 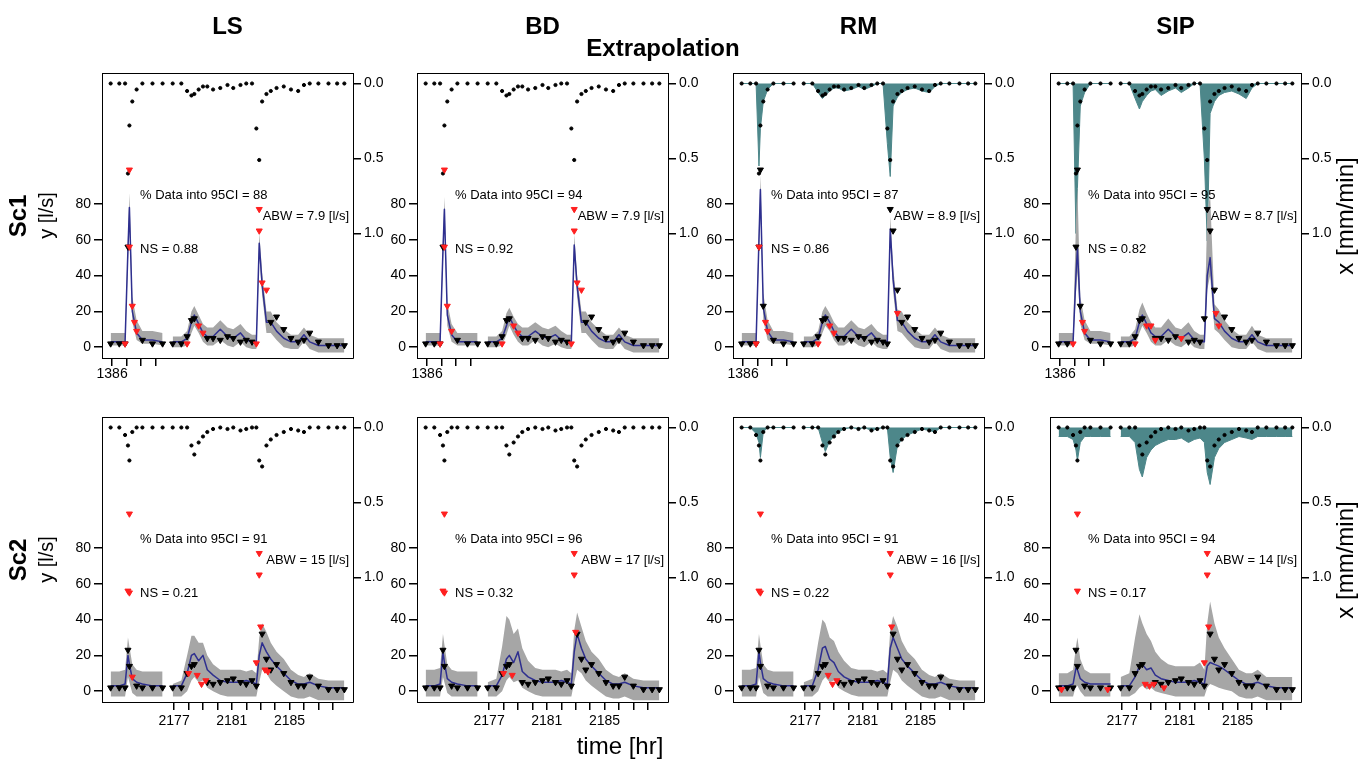 What do you see at coordinates (800, 248) in the screenshot?
I see `annotation: NS = 0.86` at bounding box center [800, 248].